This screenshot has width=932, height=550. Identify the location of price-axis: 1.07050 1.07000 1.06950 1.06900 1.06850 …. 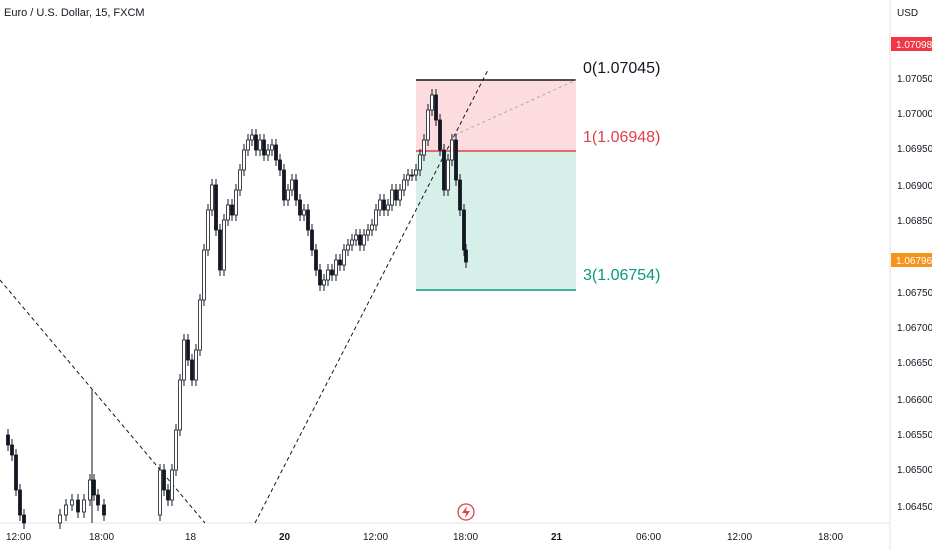
(914, 293).